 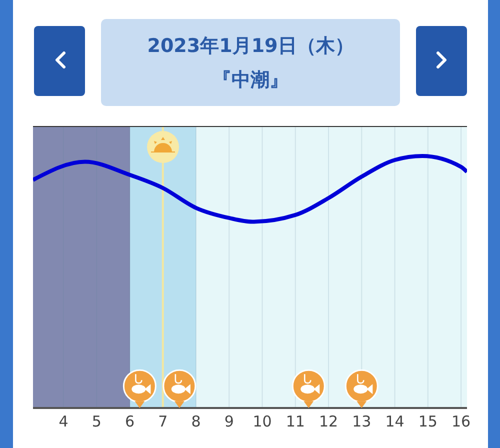 What do you see at coordinates (196, 421) in the screenshot?
I see `x-tick-label: 8` at bounding box center [196, 421].